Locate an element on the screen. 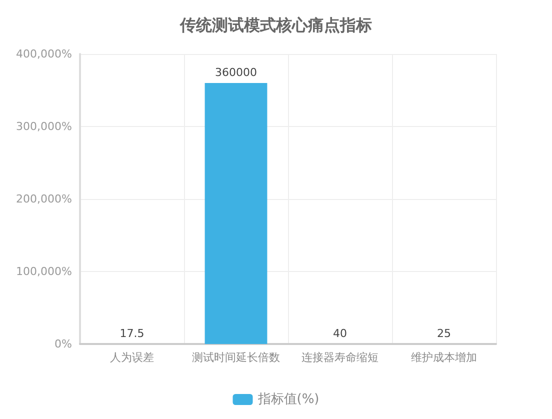 The width and height of the screenshot is (552, 419). y-tick-label: 100,000% is located at coordinates (44, 271).